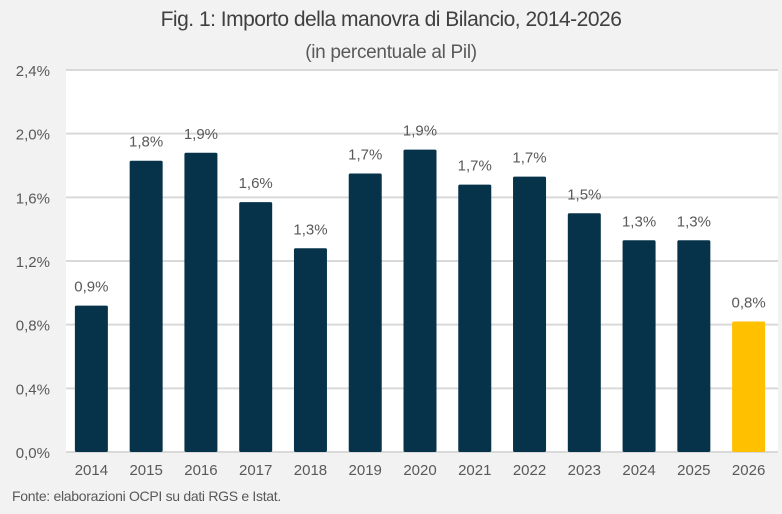  I want to click on bar-2021, so click(475, 318).